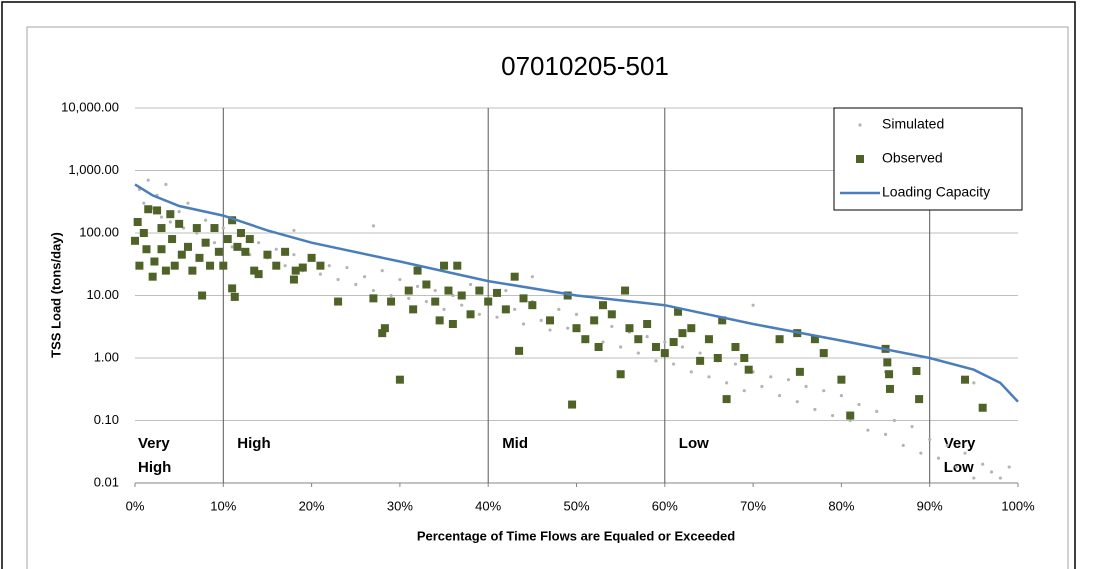 The image size is (1094, 569). Describe the element at coordinates (488, 505) in the screenshot. I see `x-tick-label: 40%` at that location.